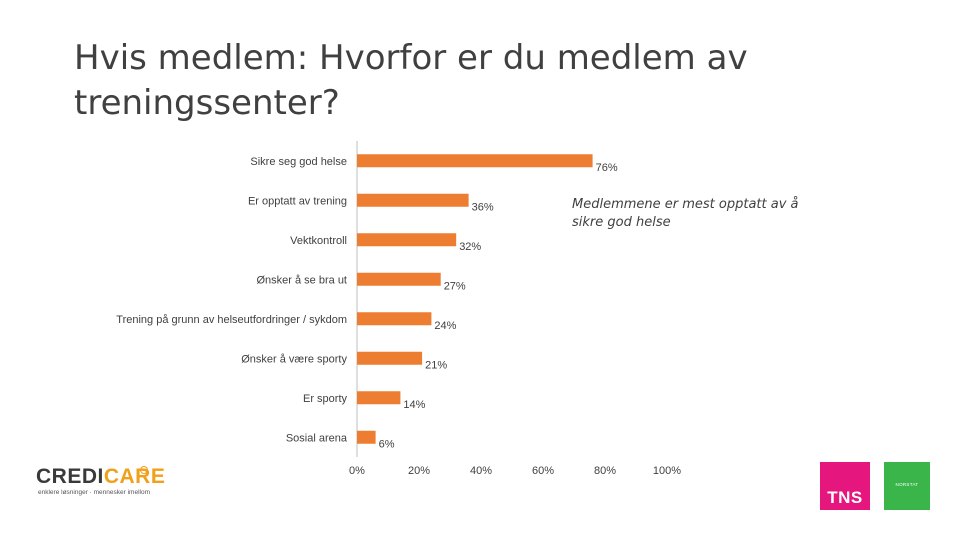 This screenshot has width=960, height=540. What do you see at coordinates (414, 405) in the screenshot?
I see `data-label: 14%` at bounding box center [414, 405].